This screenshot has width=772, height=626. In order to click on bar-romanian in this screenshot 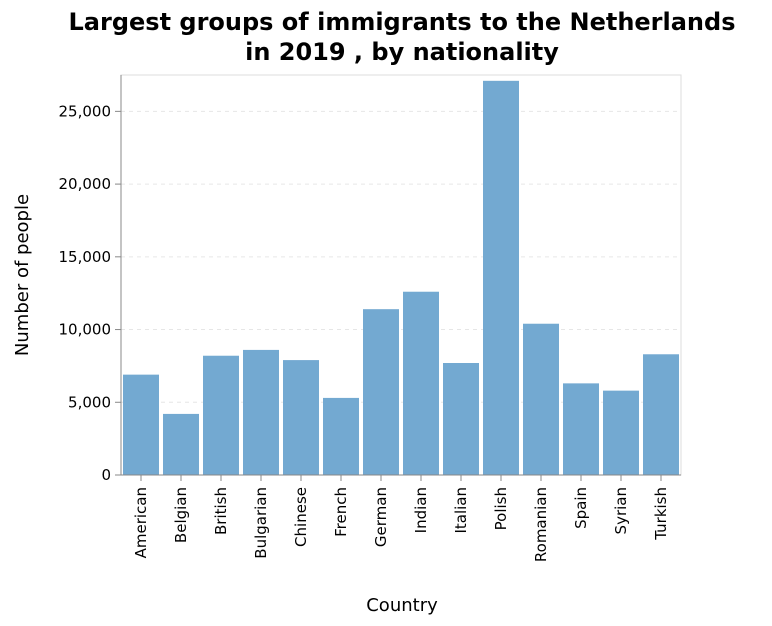, I will do `click(541, 399)`.